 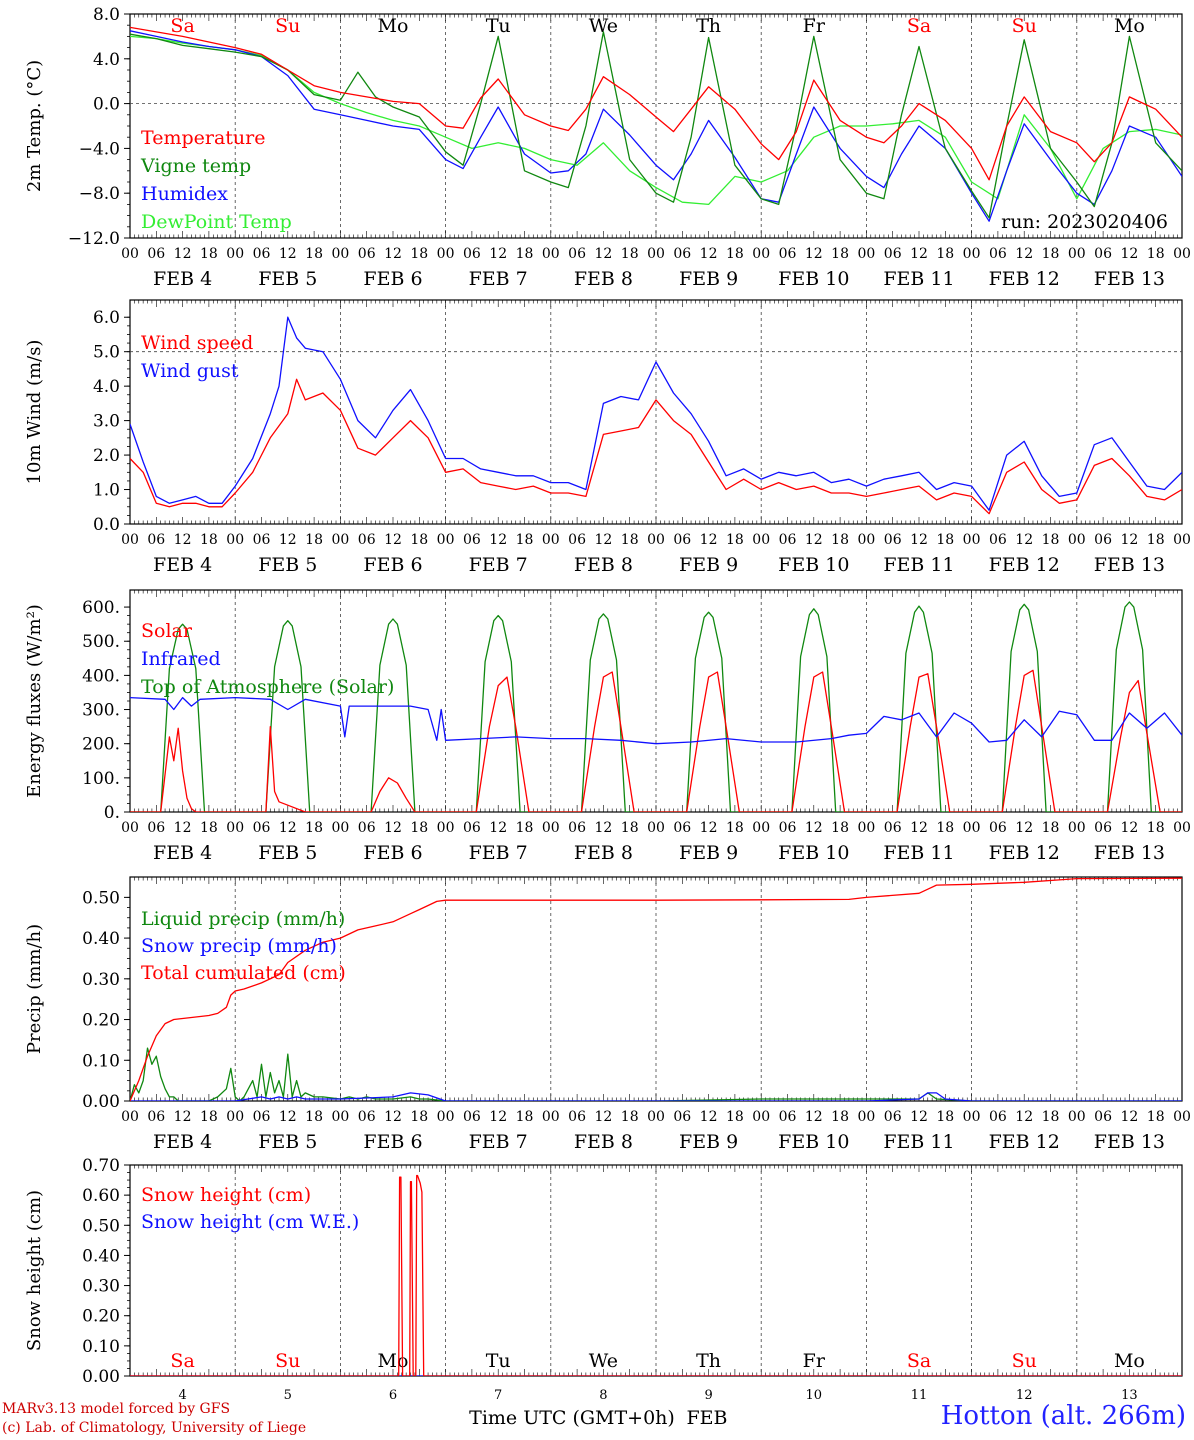 What do you see at coordinates (190, 371) in the screenshot?
I see `legend-entry: Wind gust` at bounding box center [190, 371].